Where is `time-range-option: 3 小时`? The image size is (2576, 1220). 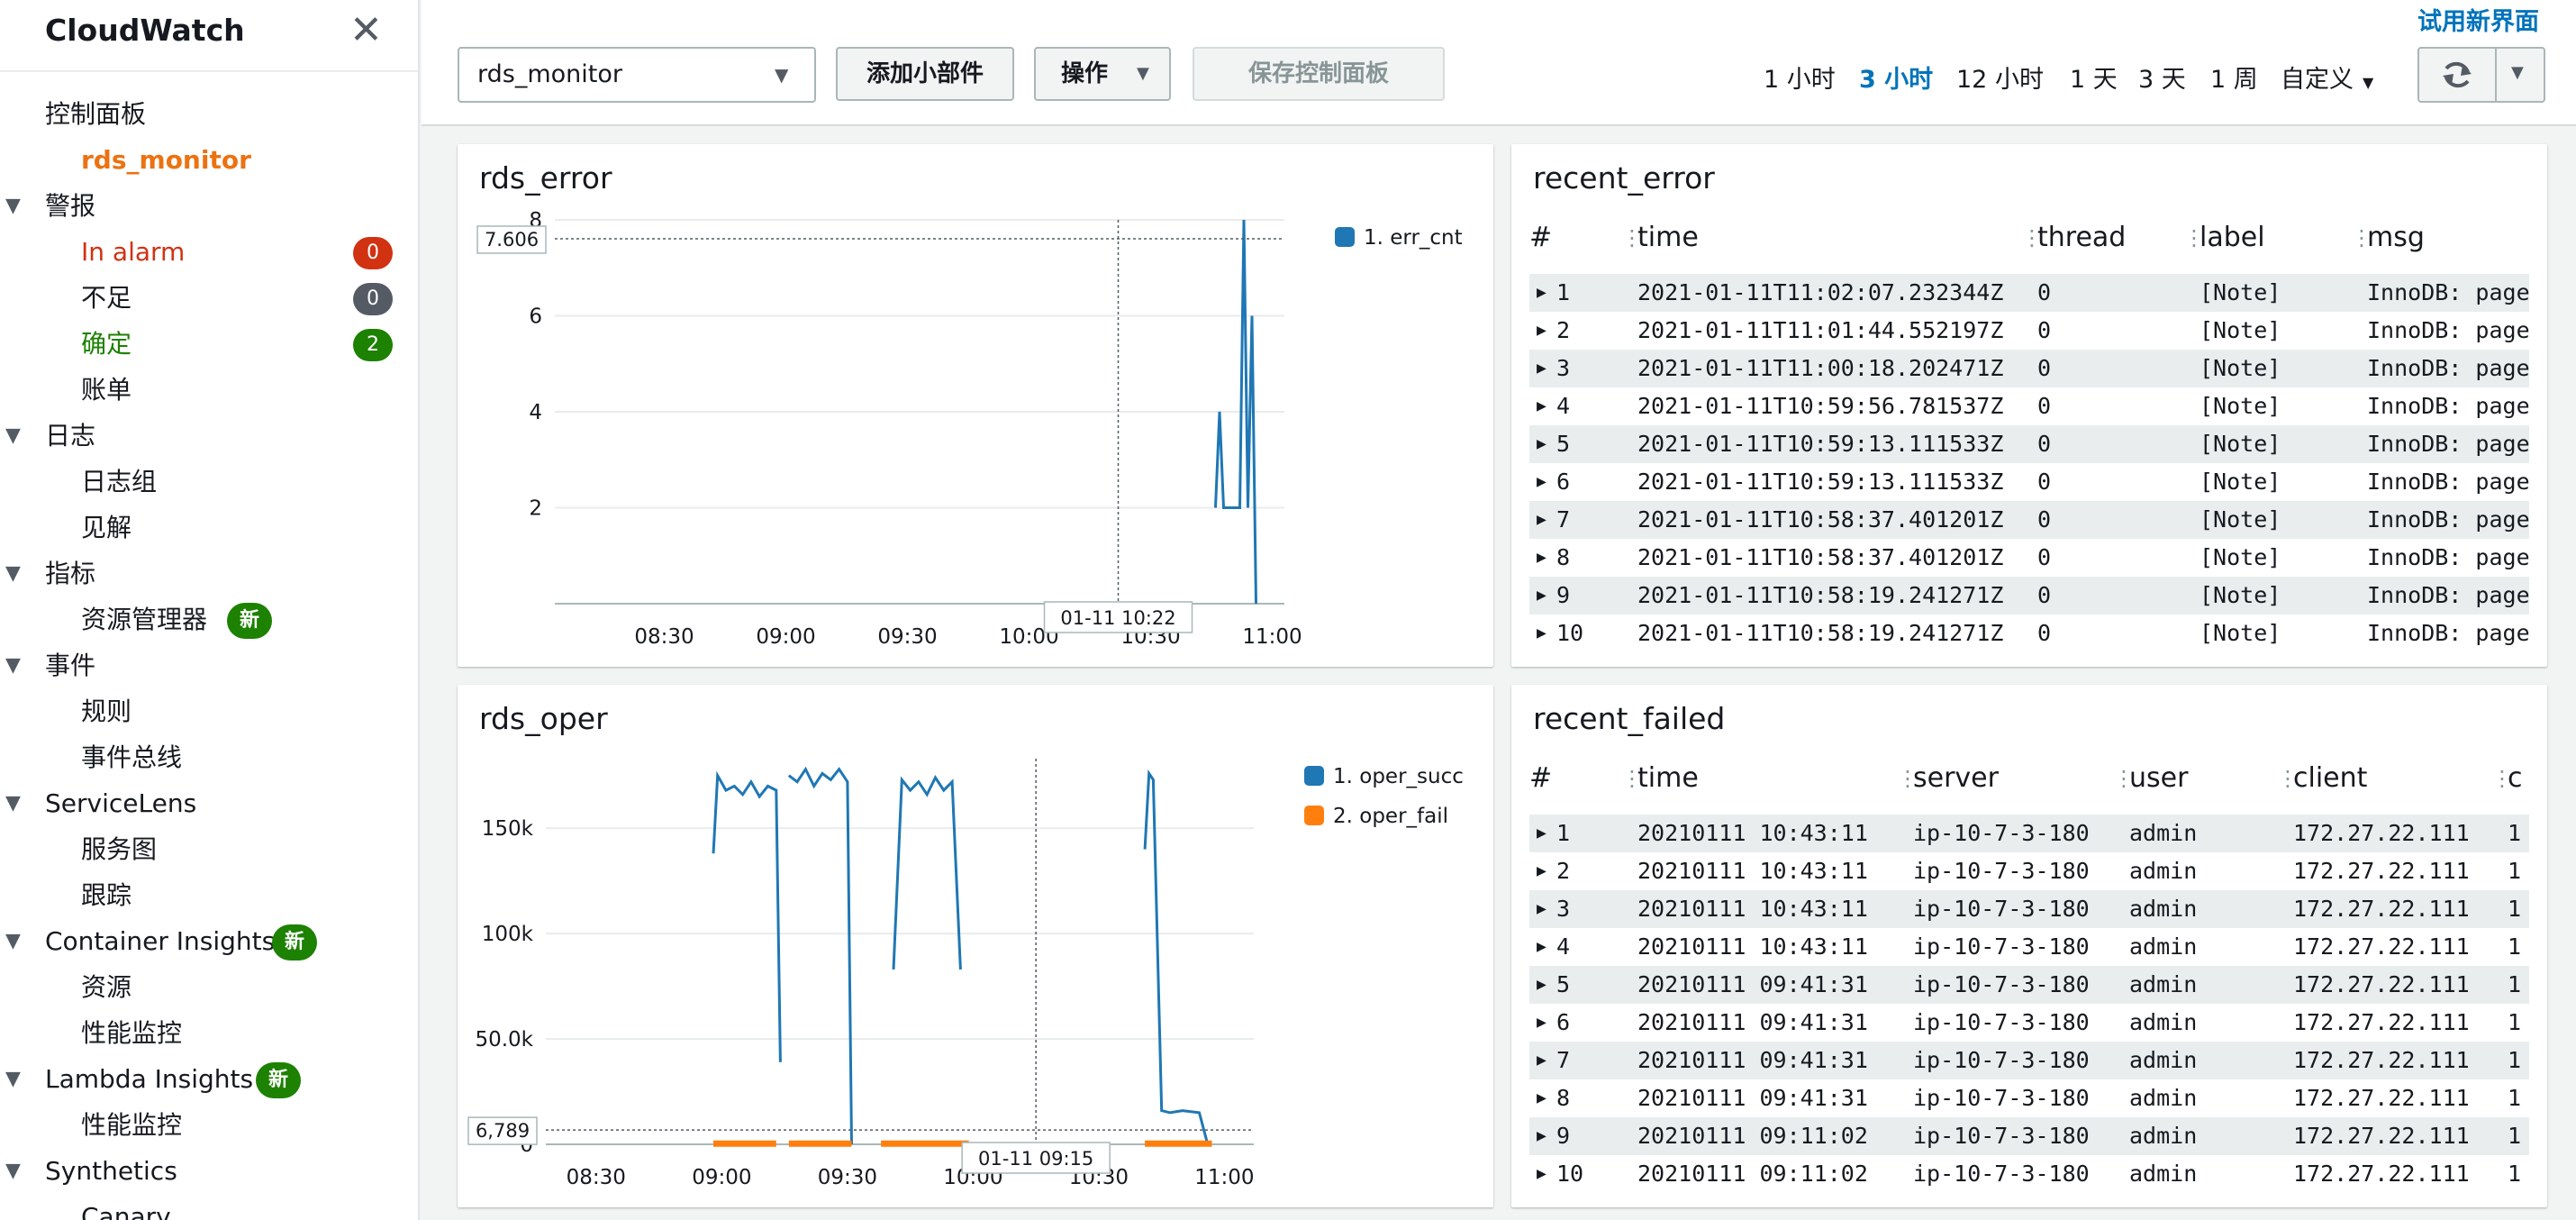 time-range-option: 3 小时 is located at coordinates (1896, 80).